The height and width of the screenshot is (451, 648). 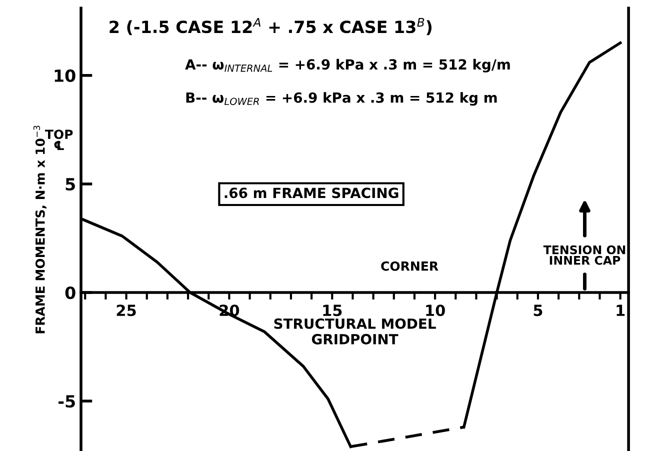 What do you see at coordinates (347, 65) in the screenshot?
I see `annotation: A-- ω$_{INTERNAL}$ = +6.9 kPa x .3 m = 512 kg/m` at bounding box center [347, 65].